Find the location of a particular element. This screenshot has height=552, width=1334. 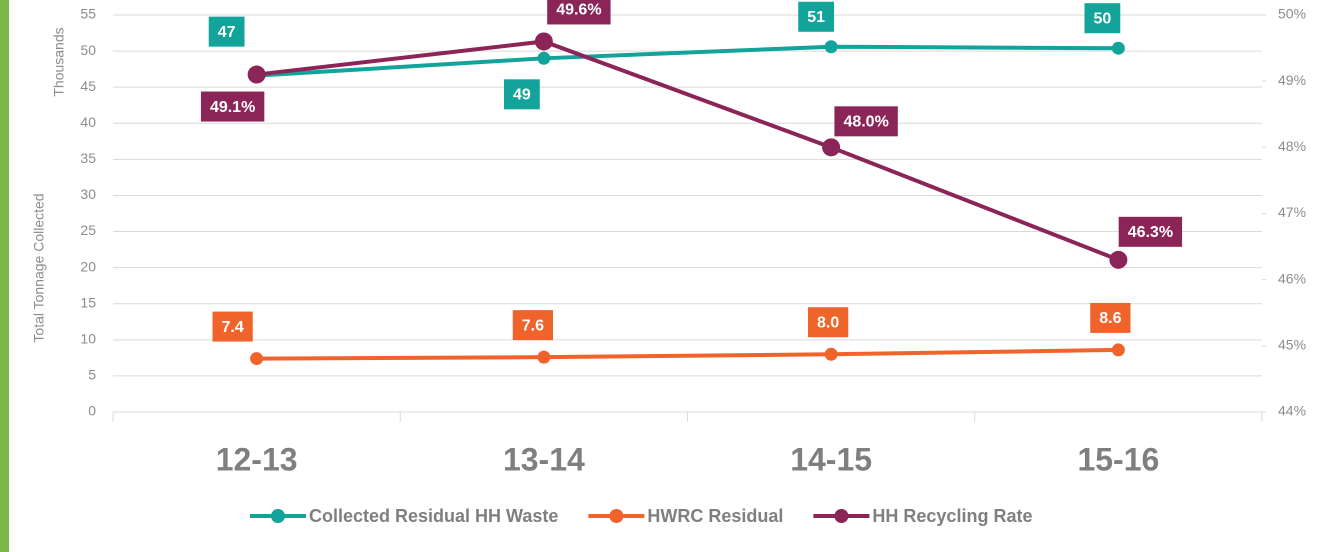

data-label: 48.0% is located at coordinates (865, 122).